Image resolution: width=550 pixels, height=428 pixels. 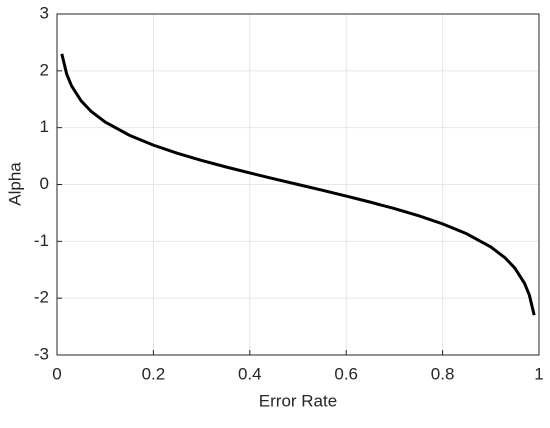 I want to click on x-axis-label: Error Rate, so click(x=298, y=400).